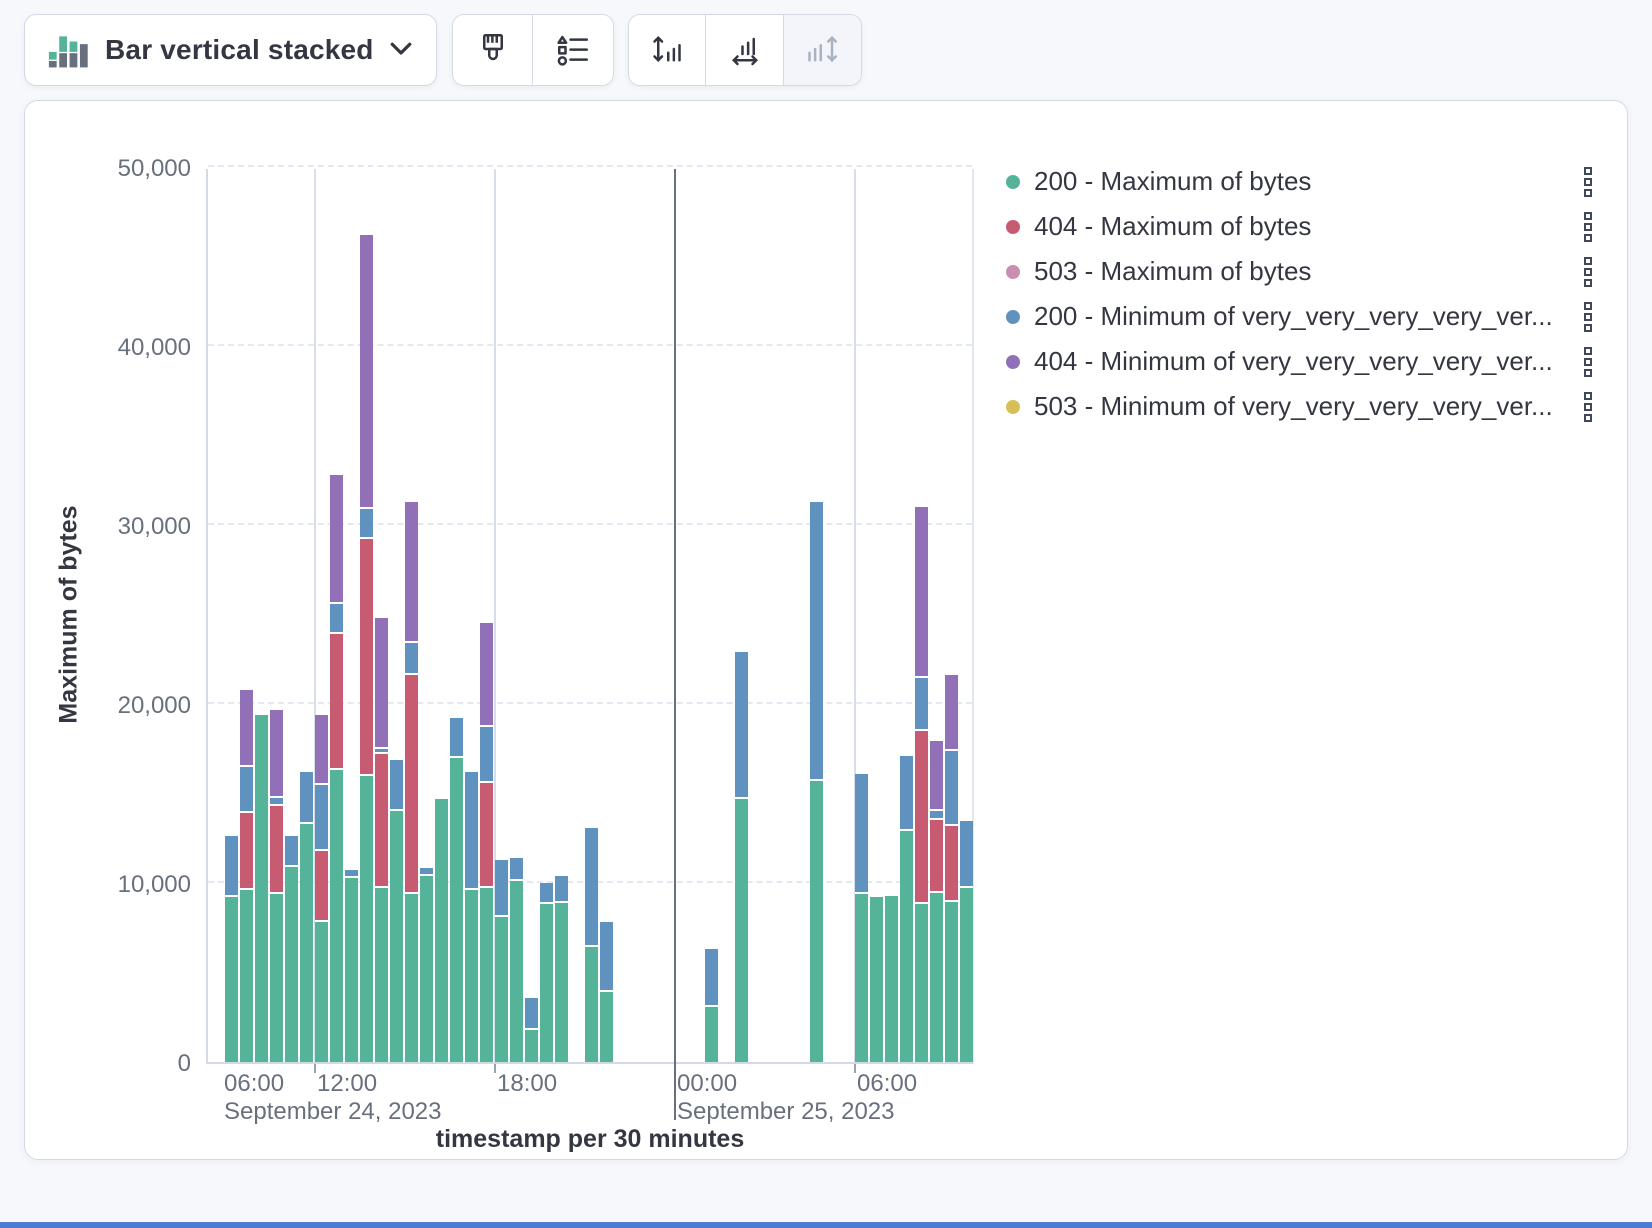 This screenshot has width=1652, height=1228. I want to click on axis-left-icon, so click(667, 50).